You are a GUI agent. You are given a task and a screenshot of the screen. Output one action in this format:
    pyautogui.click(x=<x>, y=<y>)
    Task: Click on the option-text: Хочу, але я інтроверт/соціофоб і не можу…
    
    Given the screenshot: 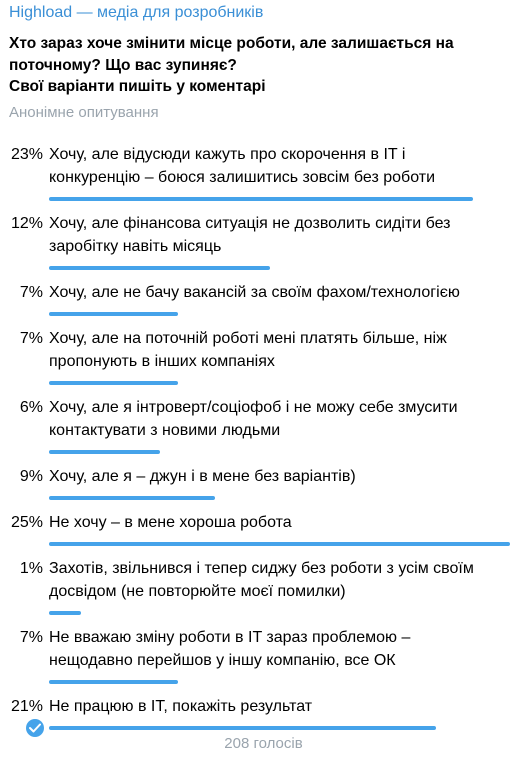 What is the action you would take?
    pyautogui.click(x=284, y=419)
    